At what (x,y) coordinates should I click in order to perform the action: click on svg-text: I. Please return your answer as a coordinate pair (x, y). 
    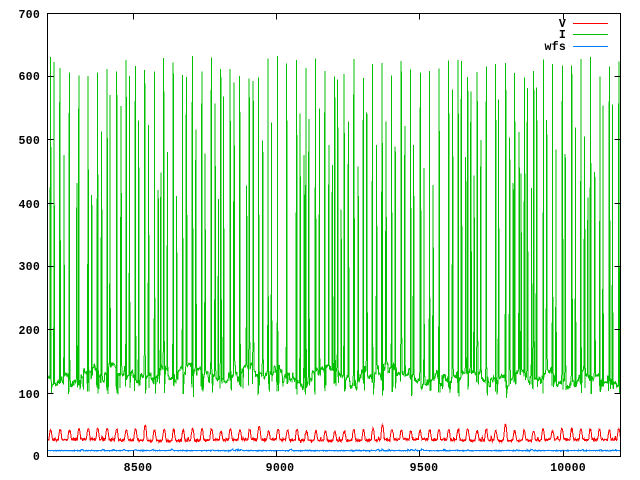
    Looking at the image, I should click on (562, 35).